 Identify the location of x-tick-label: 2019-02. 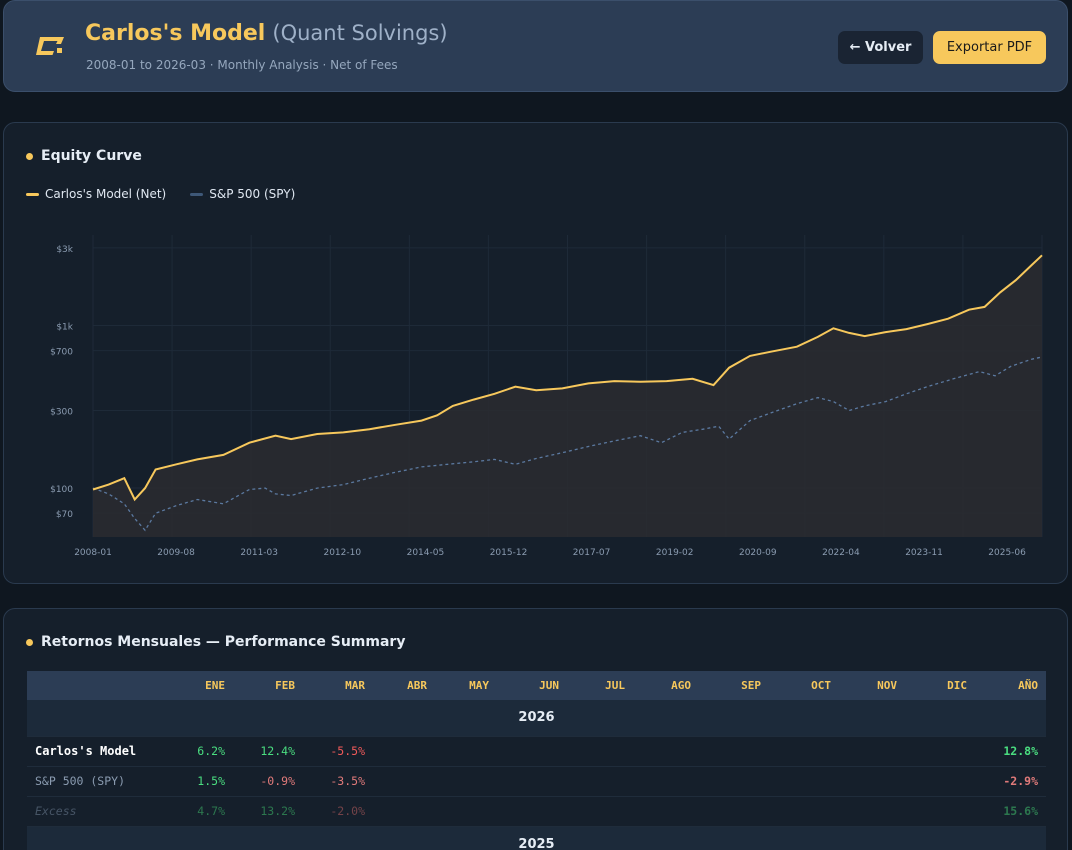
(675, 553).